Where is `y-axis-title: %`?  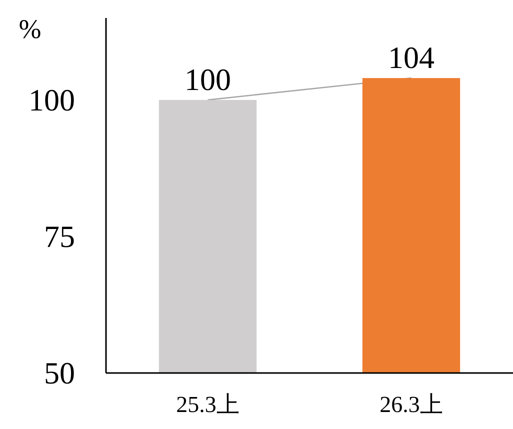
y-axis-title: % is located at coordinates (30, 29).